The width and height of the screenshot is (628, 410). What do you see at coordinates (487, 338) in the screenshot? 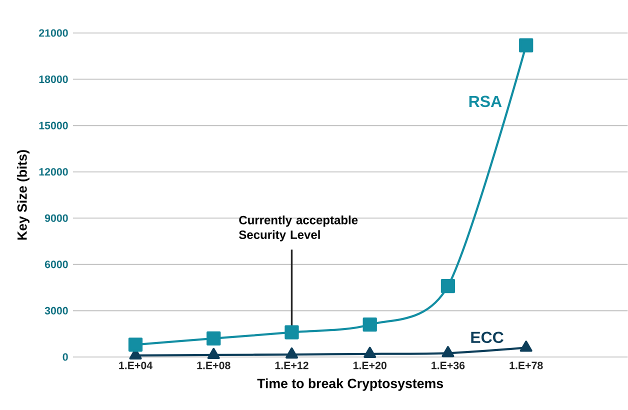
I see `series-label: ECC` at bounding box center [487, 338].